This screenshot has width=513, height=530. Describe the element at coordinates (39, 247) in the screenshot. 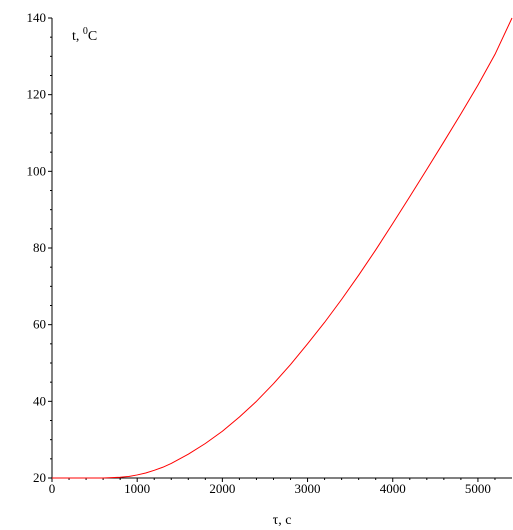

I see `y-tick-label-80: 80` at that location.